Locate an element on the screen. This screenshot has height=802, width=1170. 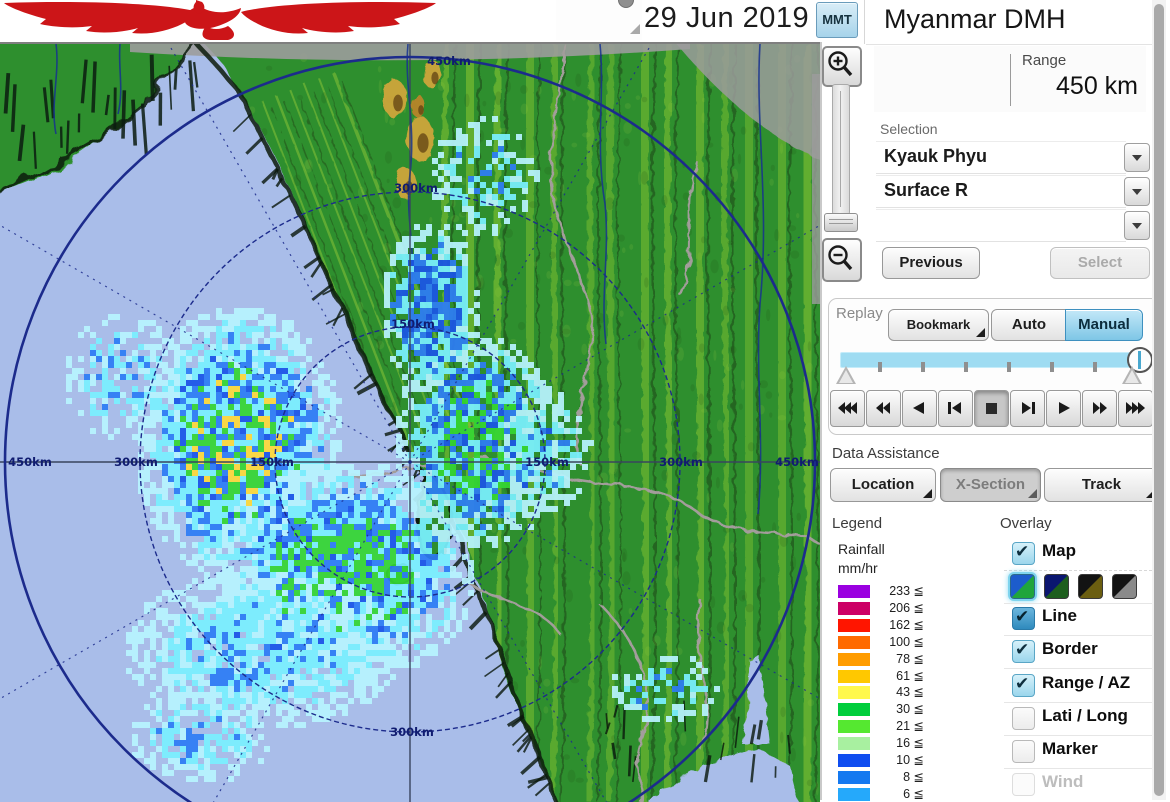
rewind-button is located at coordinates (883, 408).